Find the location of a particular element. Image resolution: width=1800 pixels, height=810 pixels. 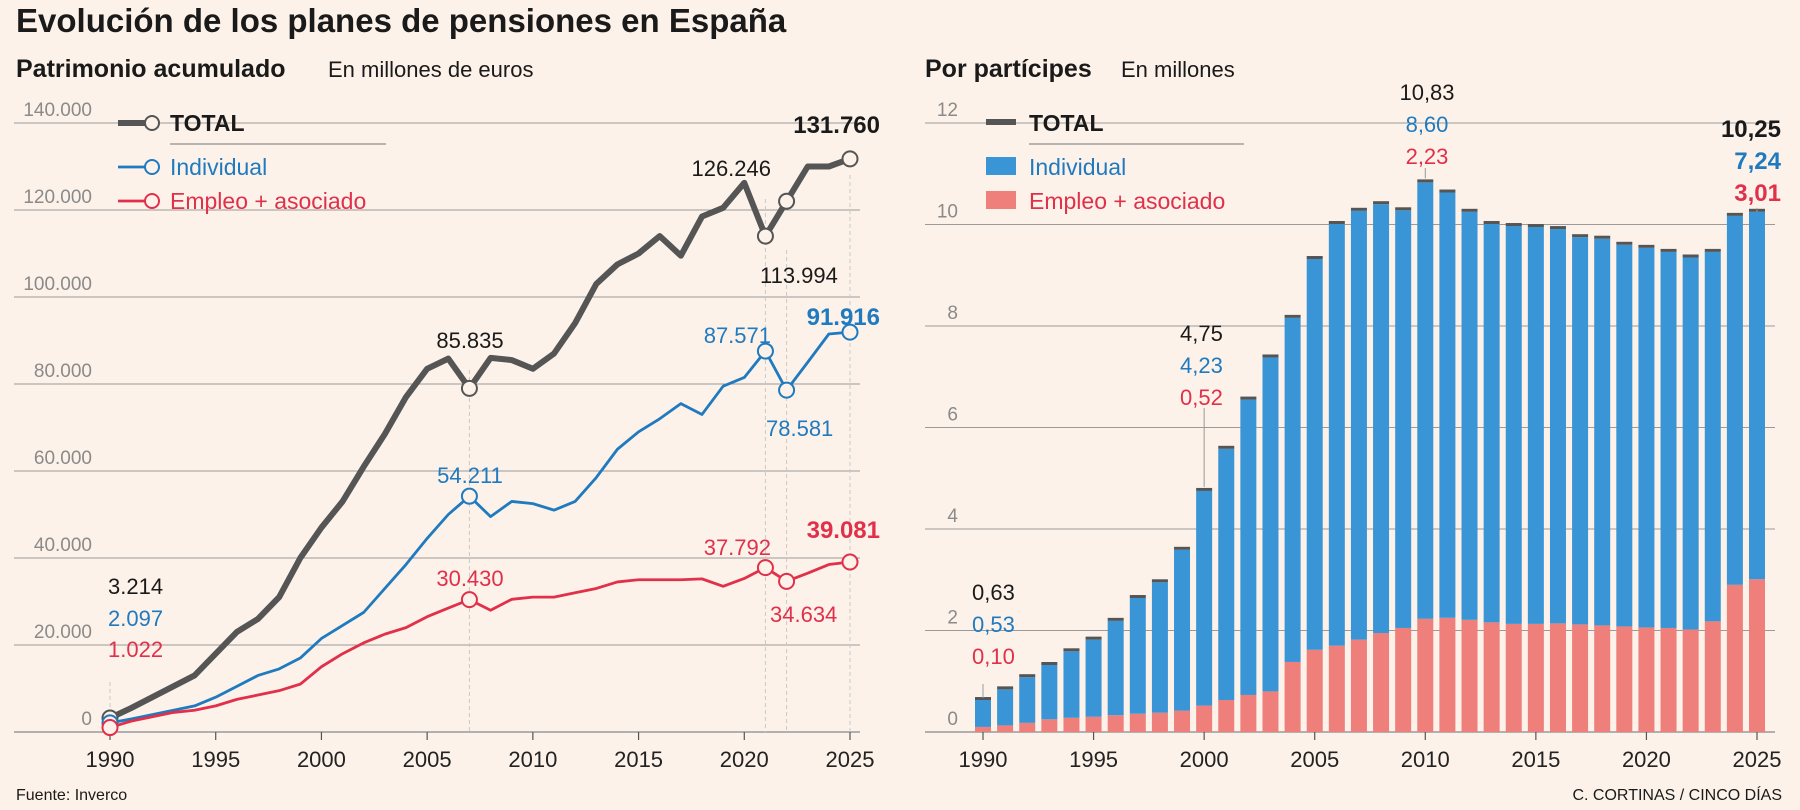

y-tick-label: 80.000 is located at coordinates (63, 371).